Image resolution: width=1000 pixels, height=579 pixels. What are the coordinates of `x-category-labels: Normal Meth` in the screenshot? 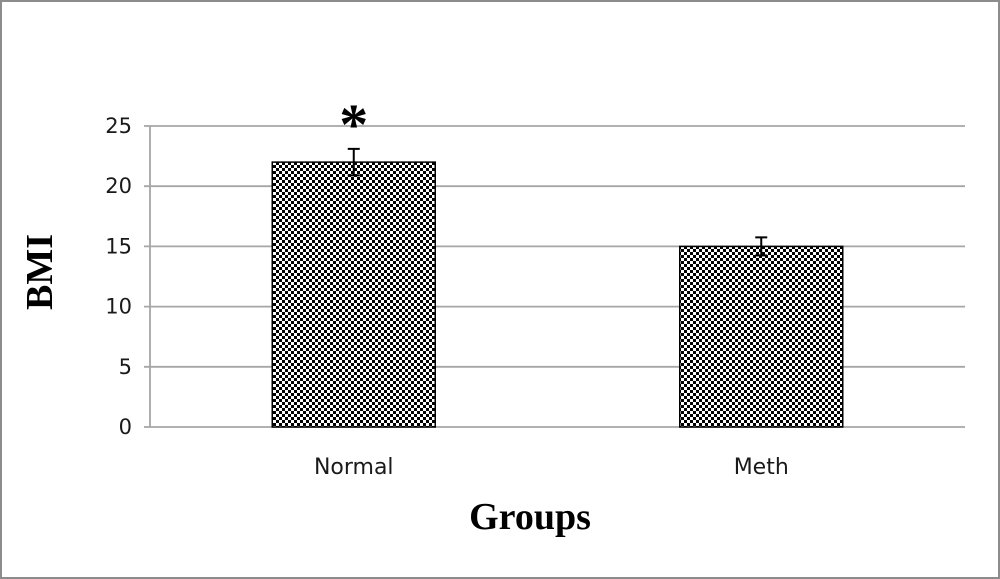 It's located at (551, 467).